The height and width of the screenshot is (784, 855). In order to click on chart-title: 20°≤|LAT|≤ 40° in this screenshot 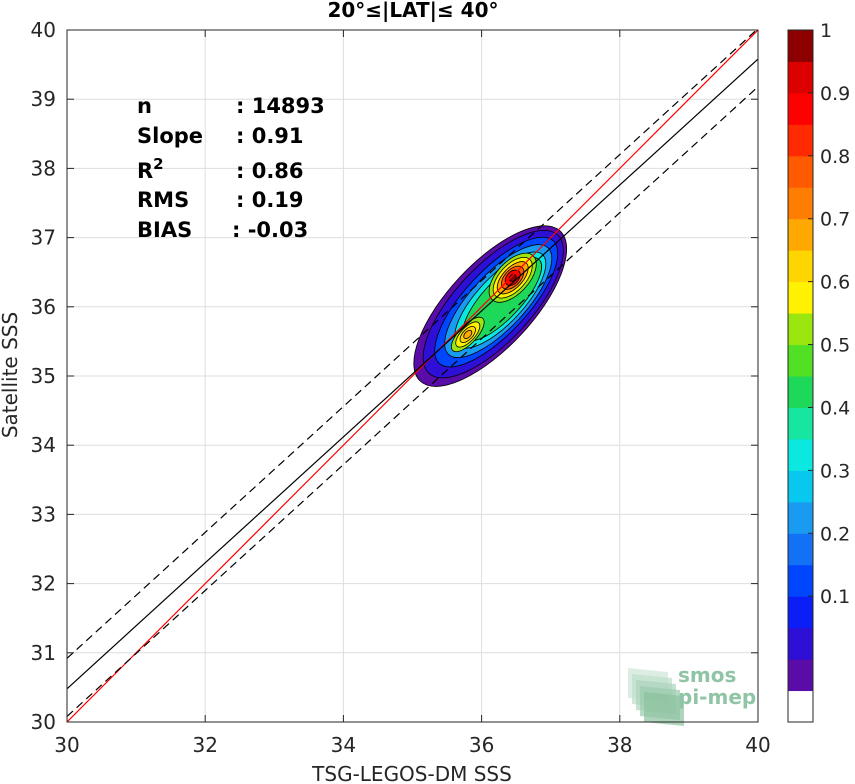, I will do `click(412, 11)`.